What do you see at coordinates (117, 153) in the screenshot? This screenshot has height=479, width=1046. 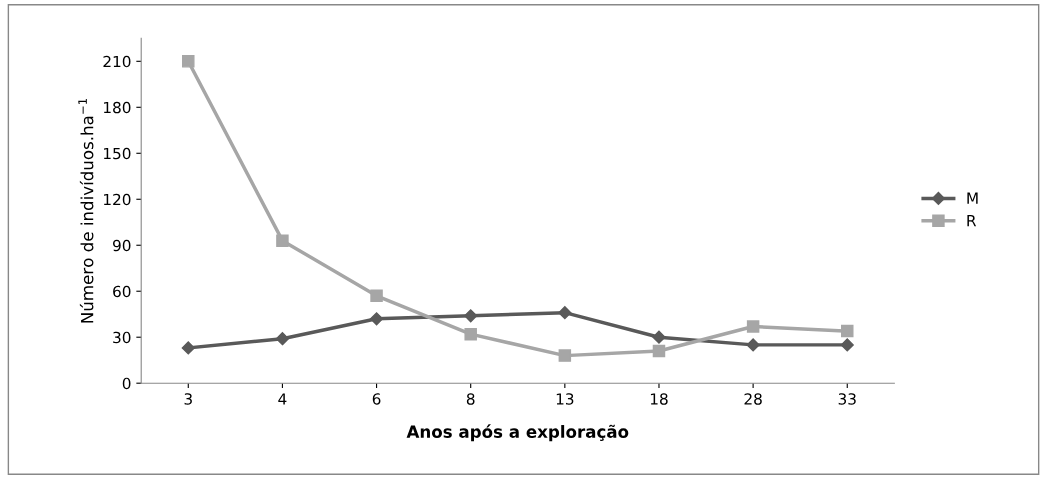 I see `y-tick-label: 150` at bounding box center [117, 153].